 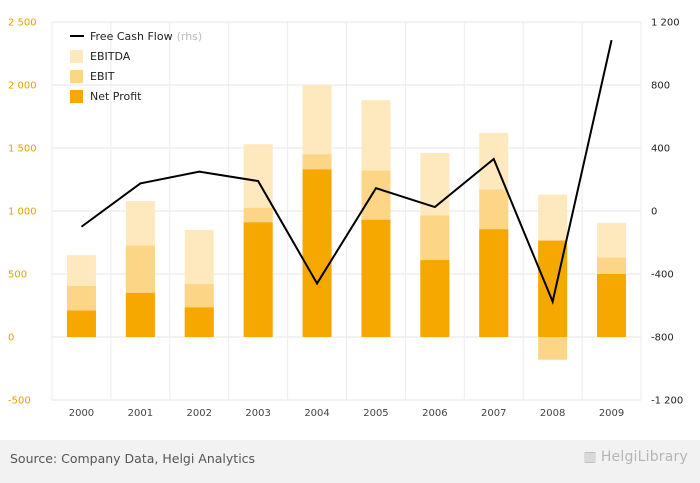 What do you see at coordinates (493, 413) in the screenshot?
I see `x-tick-label: 2007` at bounding box center [493, 413].